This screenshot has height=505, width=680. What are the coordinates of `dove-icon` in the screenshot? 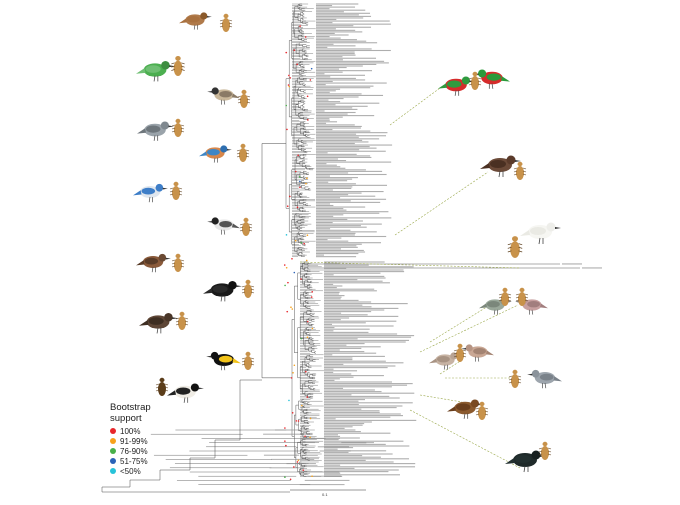 It's located at (544, 379).